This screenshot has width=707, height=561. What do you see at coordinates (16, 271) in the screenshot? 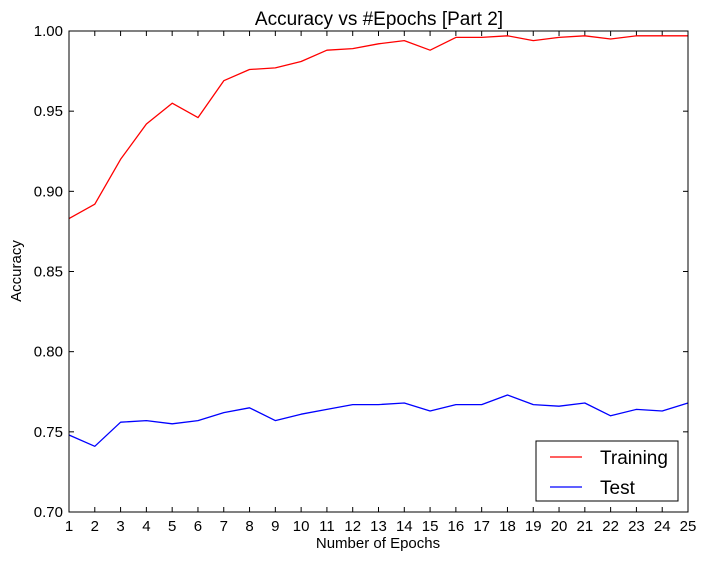
I see `y-axis-label: Accuracy` at bounding box center [16, 271].